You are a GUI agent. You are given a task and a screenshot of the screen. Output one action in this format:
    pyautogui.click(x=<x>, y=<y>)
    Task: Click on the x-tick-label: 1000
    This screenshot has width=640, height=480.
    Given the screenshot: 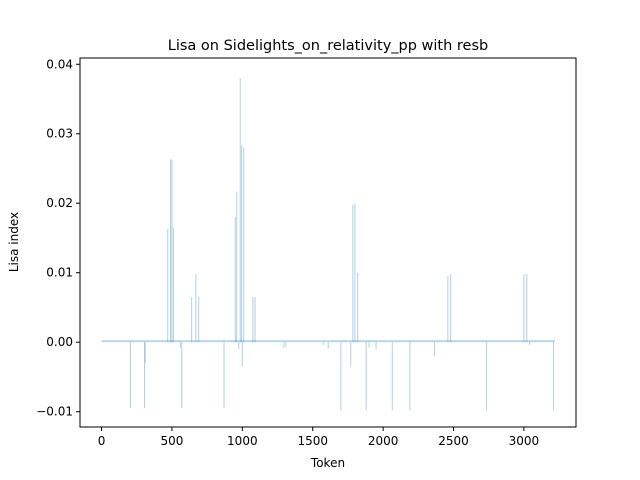 What is the action you would take?
    pyautogui.click(x=242, y=441)
    